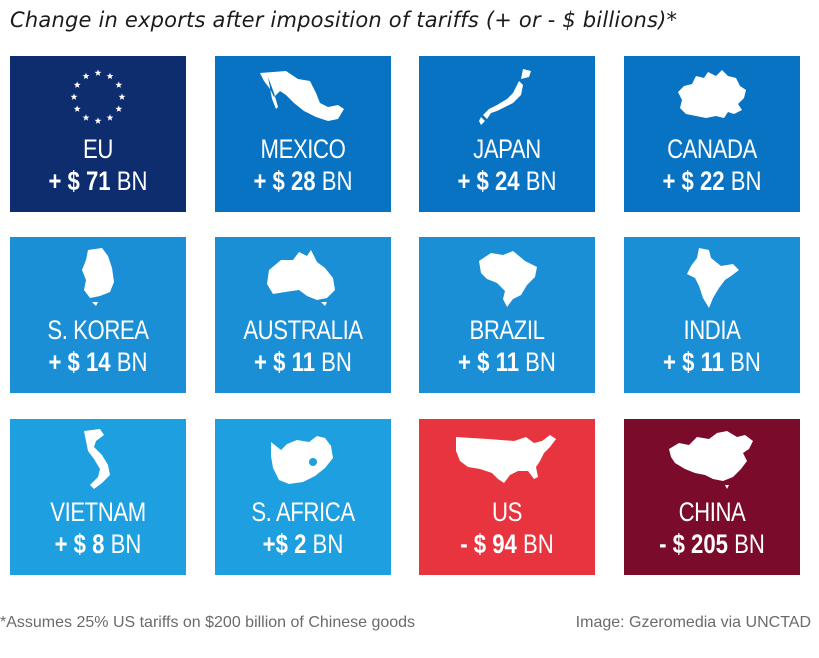  Describe the element at coordinates (303, 97) in the screenshot. I see `mexico-map-icon` at that location.